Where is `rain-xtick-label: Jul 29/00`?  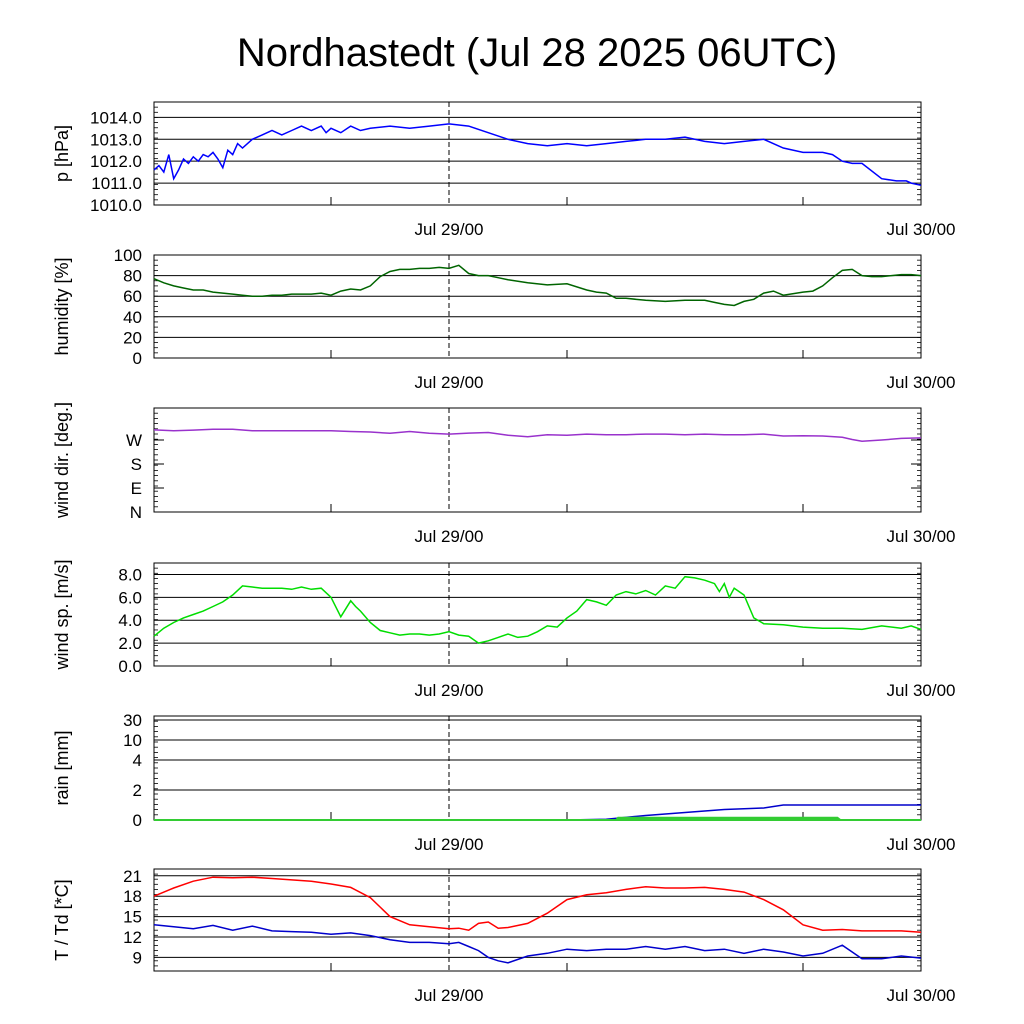
rain-xtick-label: Jul 29/00 is located at coordinates (449, 844).